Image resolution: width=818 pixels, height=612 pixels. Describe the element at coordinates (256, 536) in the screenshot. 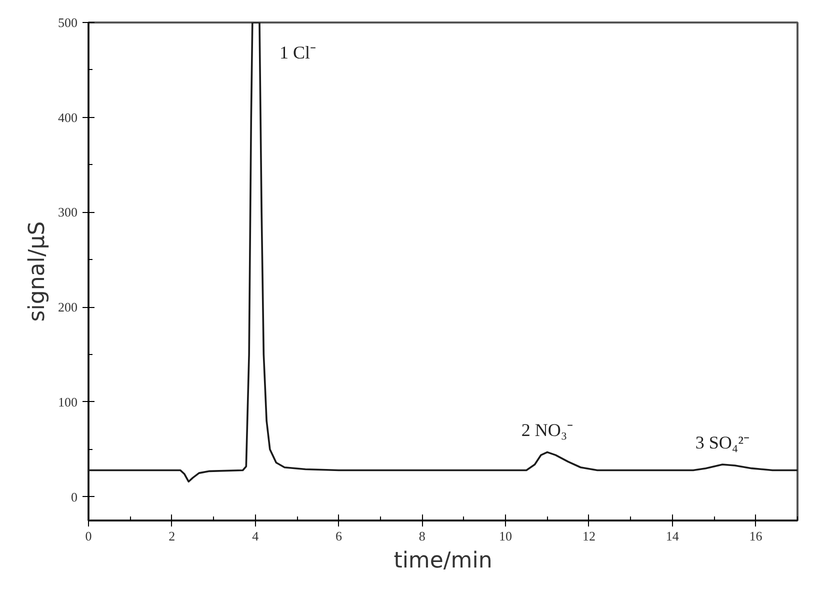

I see `x-tick-label: 4` at that location.